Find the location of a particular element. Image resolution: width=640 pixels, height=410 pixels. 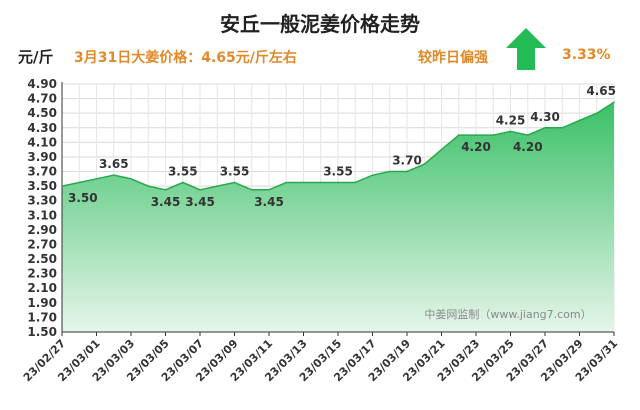

data-label: 4.65 is located at coordinates (601, 91).